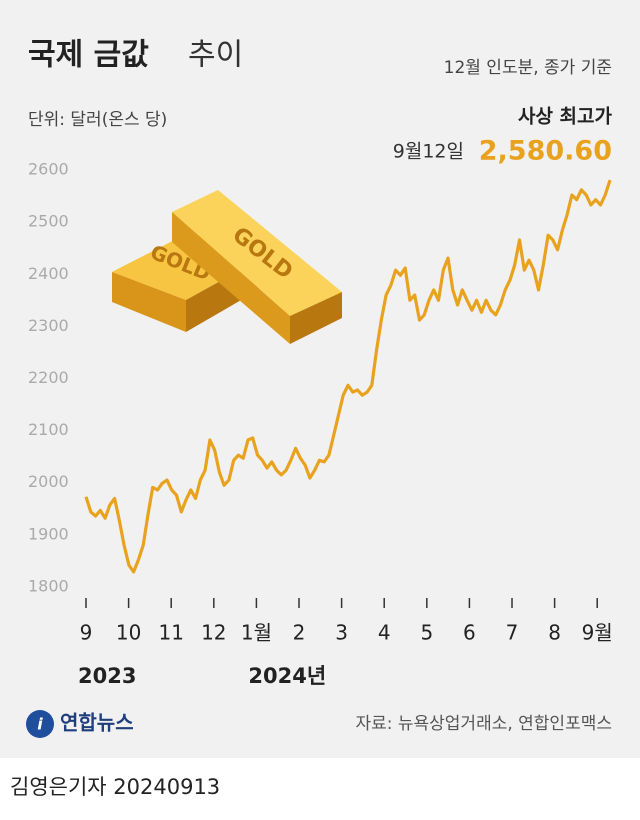 This screenshot has width=640, height=820. Describe the element at coordinates (128, 633) in the screenshot. I see `x-tick-label: 10` at that location.